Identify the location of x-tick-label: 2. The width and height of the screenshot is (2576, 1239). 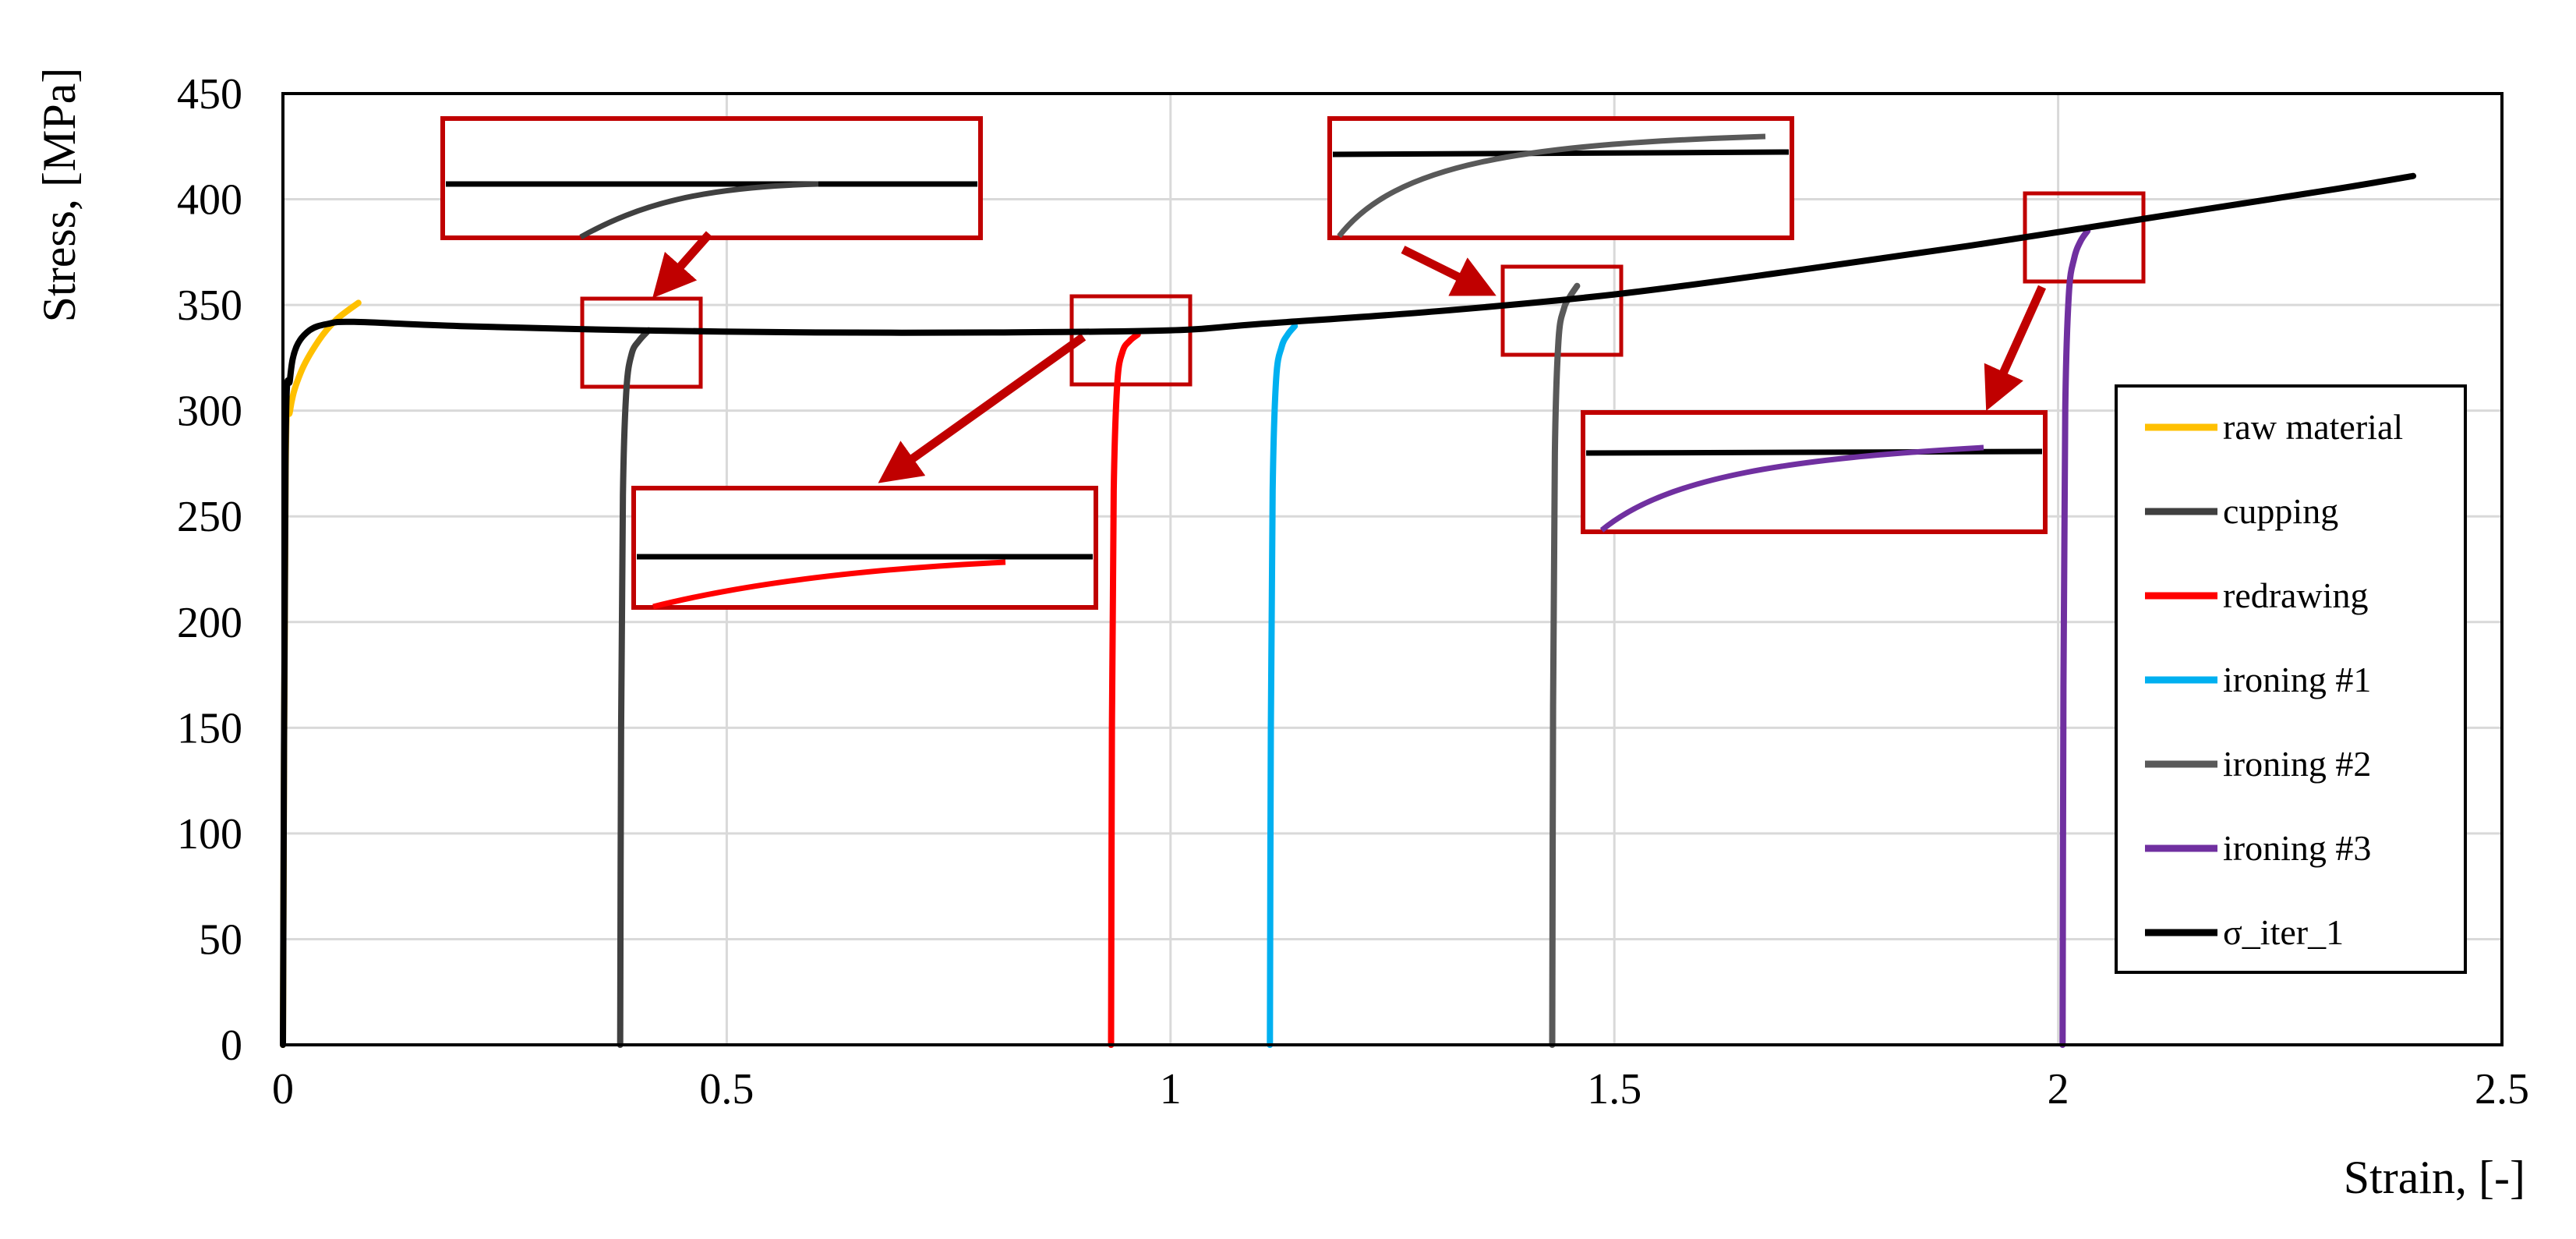
(2058, 1089).